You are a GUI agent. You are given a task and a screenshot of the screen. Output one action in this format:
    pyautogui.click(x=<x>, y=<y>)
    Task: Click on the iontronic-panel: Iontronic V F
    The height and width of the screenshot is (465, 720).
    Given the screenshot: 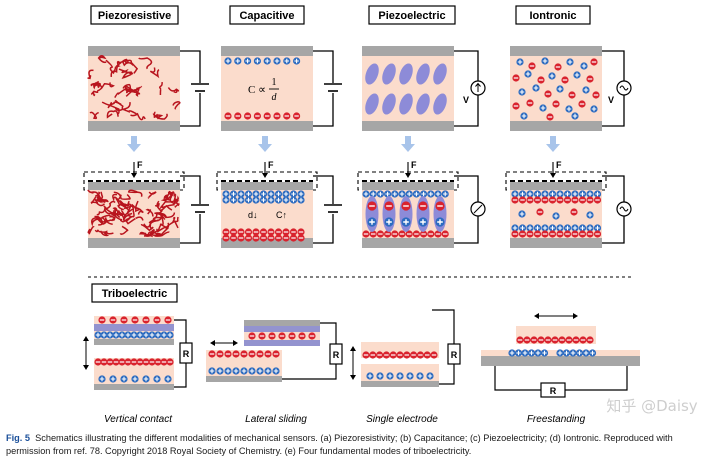 What is the action you would take?
    pyautogui.click(x=568, y=126)
    